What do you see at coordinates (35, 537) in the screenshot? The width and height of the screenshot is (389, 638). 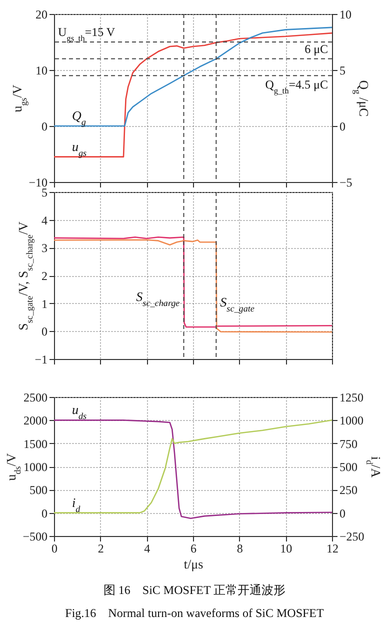 I see `y-tick-label: −500` at bounding box center [35, 537].